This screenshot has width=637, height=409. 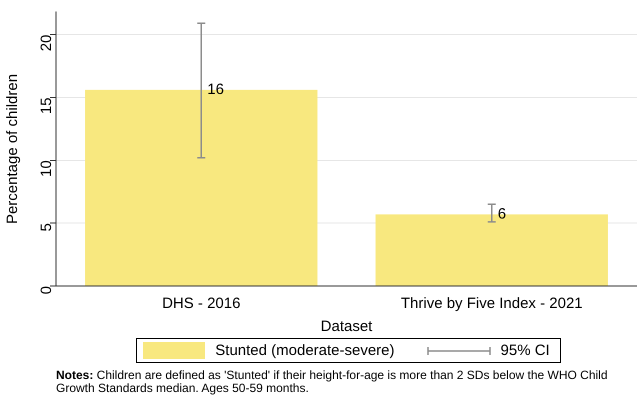 I want to click on y-tick-label: 15, so click(x=47, y=105).